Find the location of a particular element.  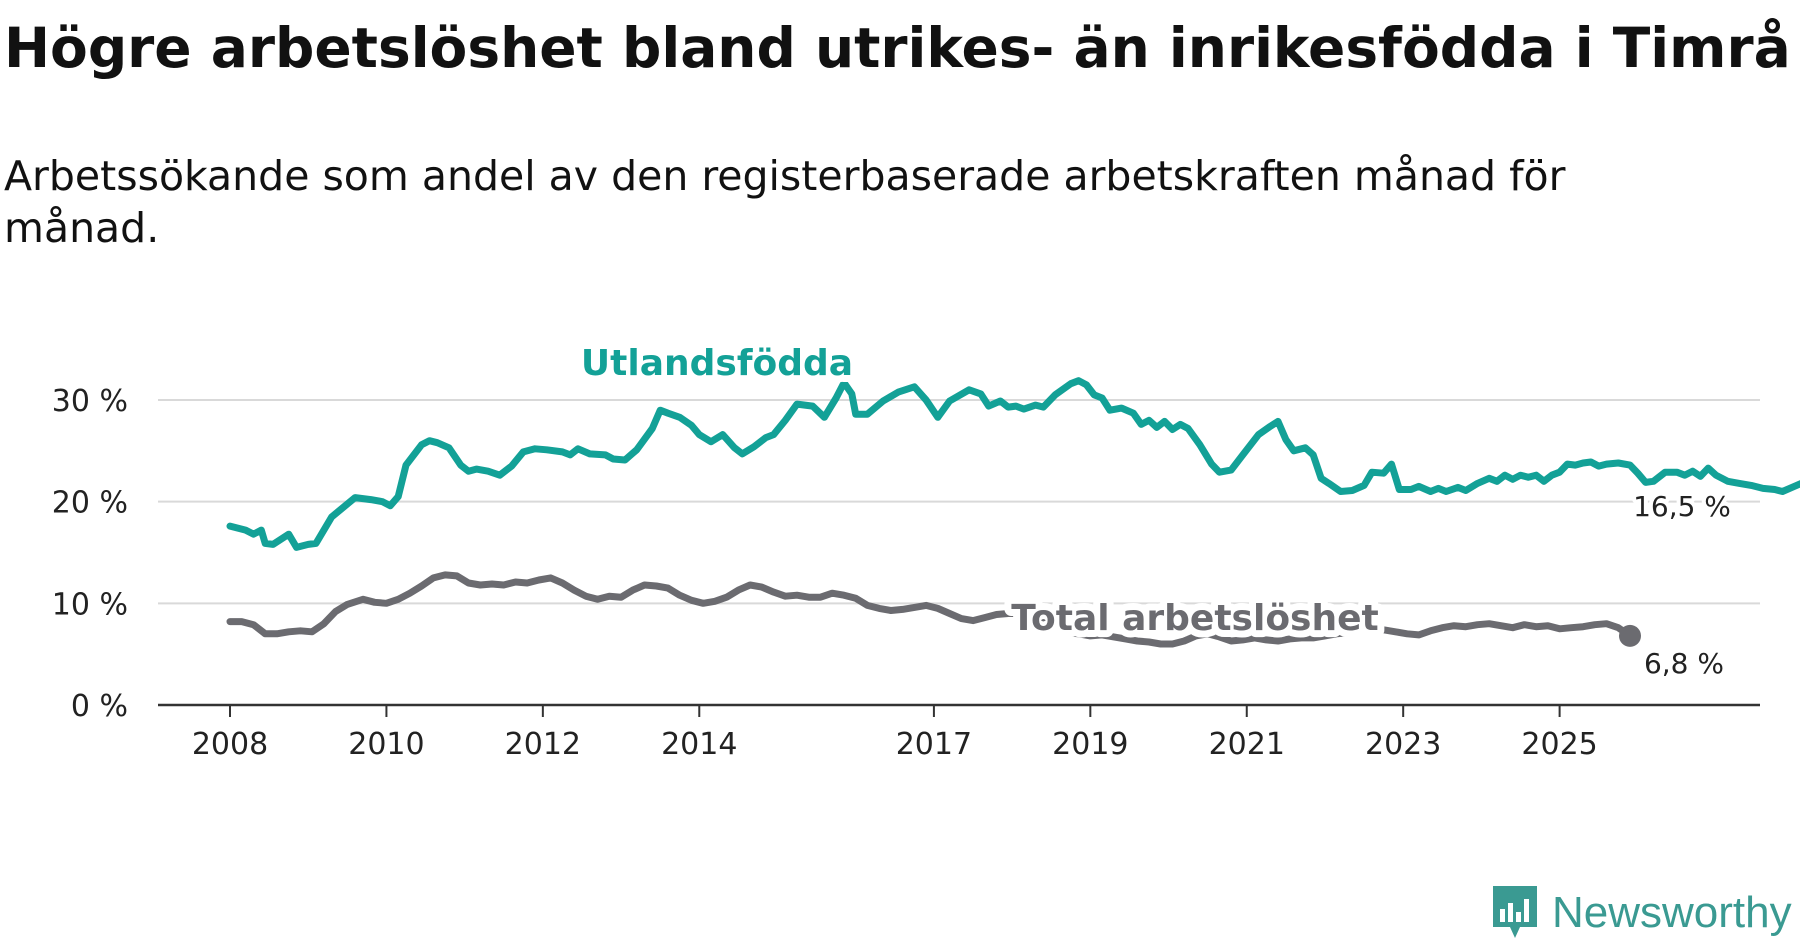

x-tick-label: 2012 is located at coordinates (543, 744).